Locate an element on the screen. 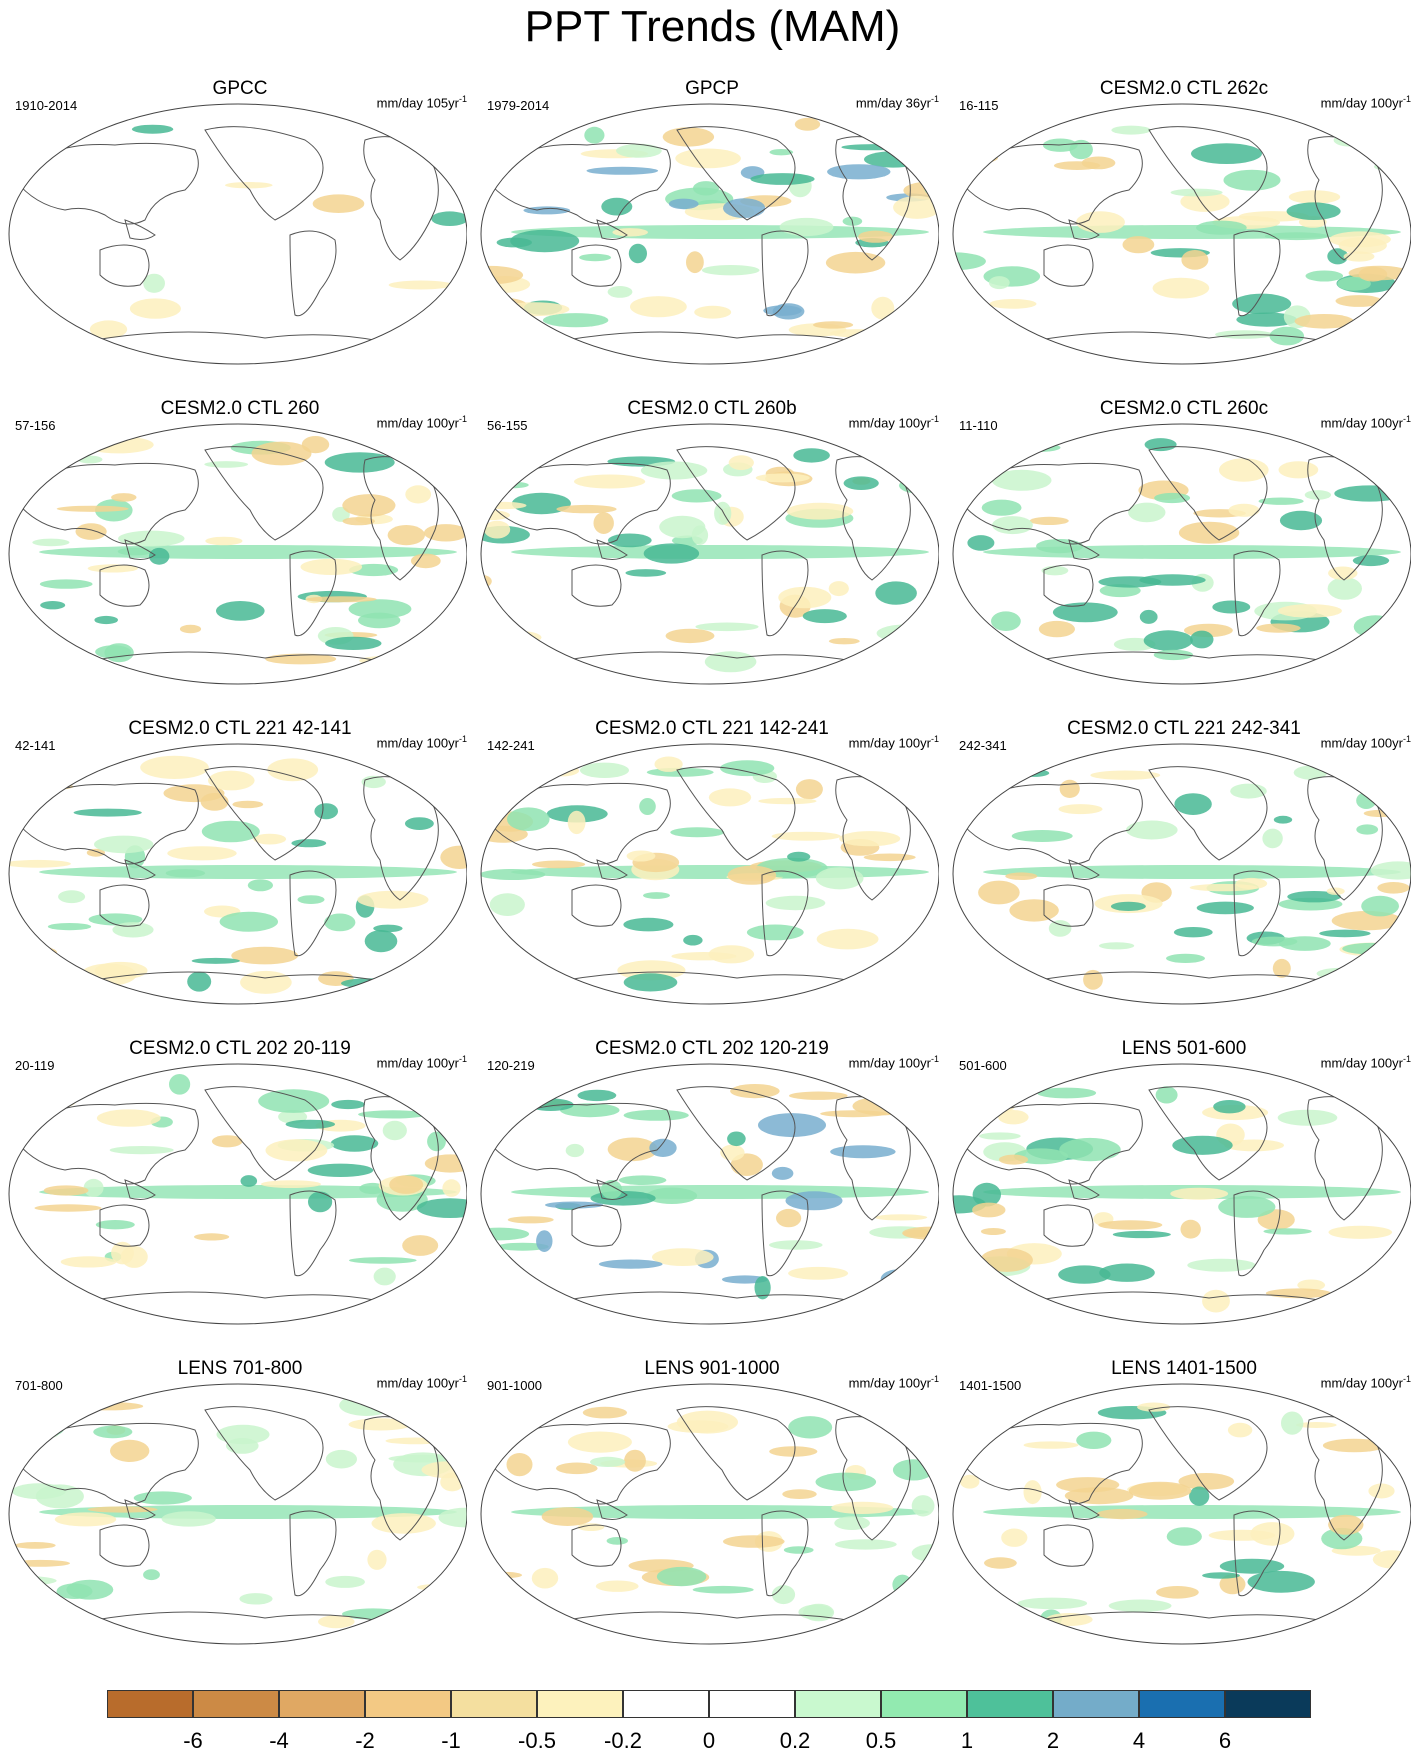 This screenshot has width=1425, height=1755. map-panel: LENS 901-1000 901-1000 mm/day 100yr-1 is located at coordinates (712, 1508).